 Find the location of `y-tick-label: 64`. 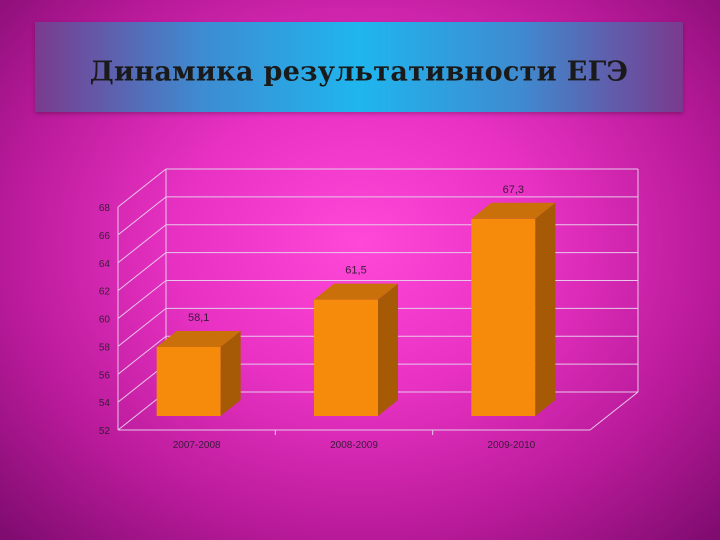

y-tick-label: 64 is located at coordinates (105, 264).